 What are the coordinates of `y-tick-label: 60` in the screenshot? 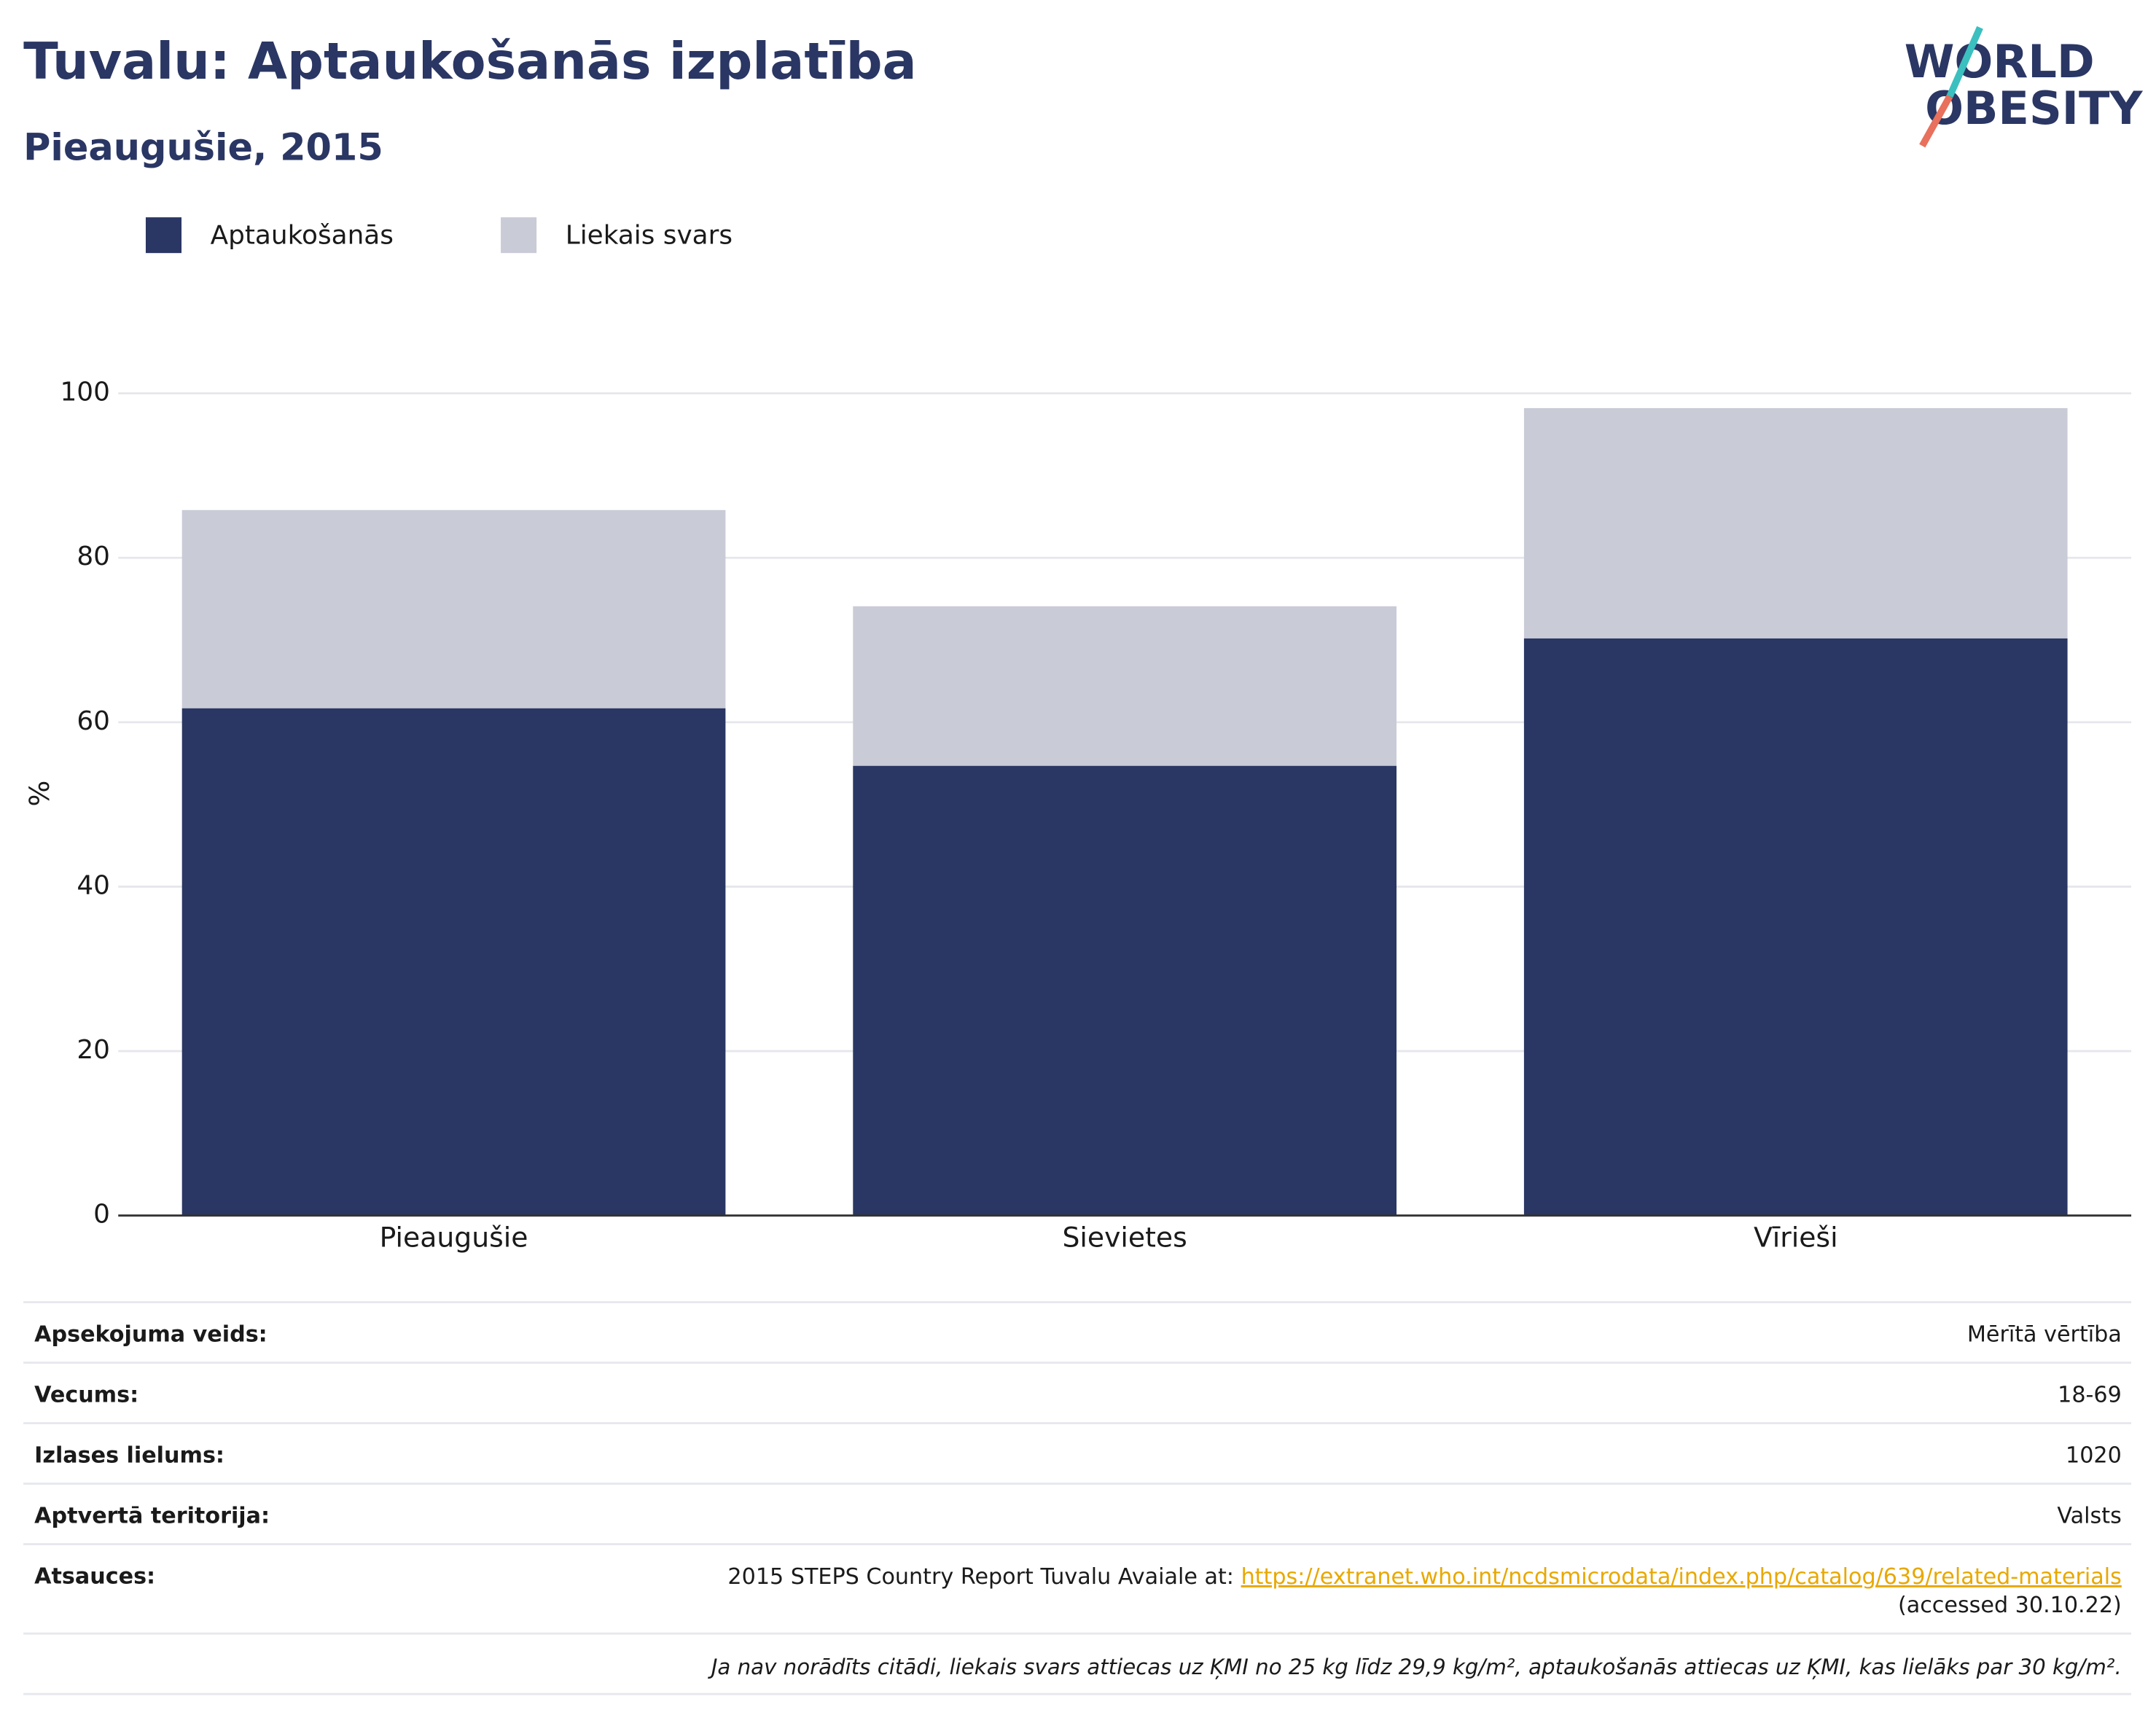 It's located at (94, 721).